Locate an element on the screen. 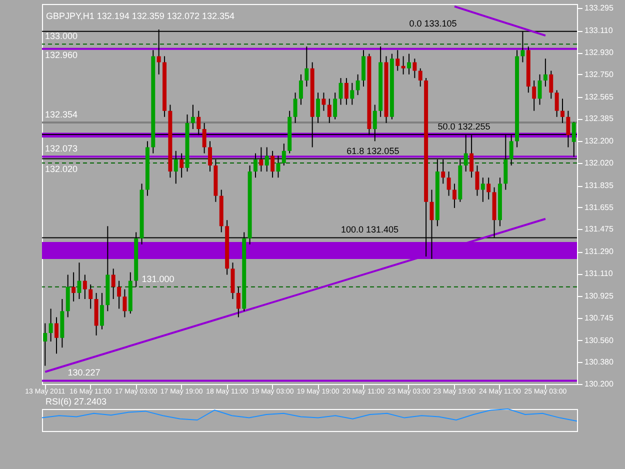  ref-line-label: 133.000 is located at coordinates (61, 36).